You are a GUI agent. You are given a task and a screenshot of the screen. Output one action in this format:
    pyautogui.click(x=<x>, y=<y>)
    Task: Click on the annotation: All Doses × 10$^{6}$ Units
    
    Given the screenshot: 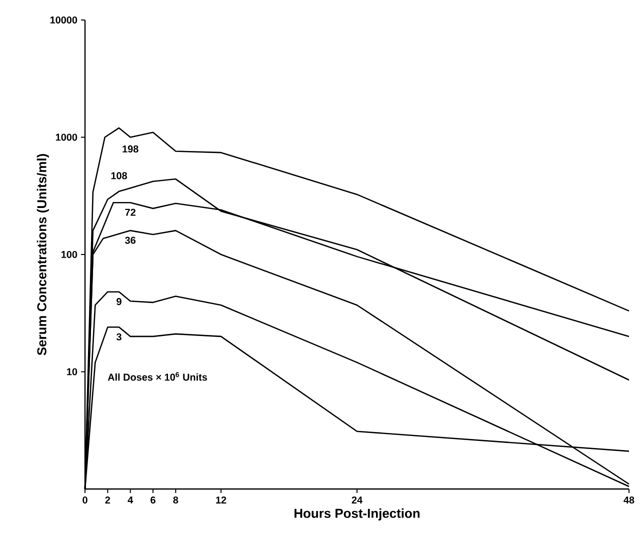 What is the action you would take?
    pyautogui.click(x=158, y=376)
    